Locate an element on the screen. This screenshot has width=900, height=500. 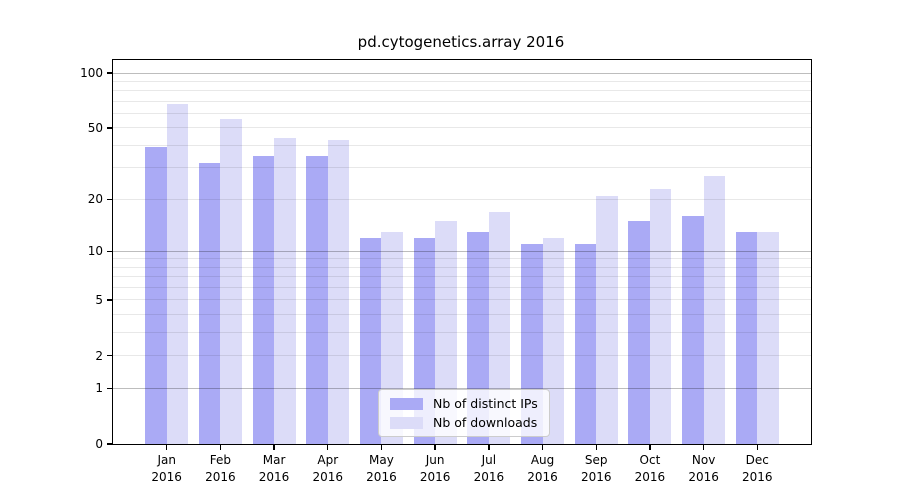
y-tick-label-100: 100 is located at coordinates (91, 73).